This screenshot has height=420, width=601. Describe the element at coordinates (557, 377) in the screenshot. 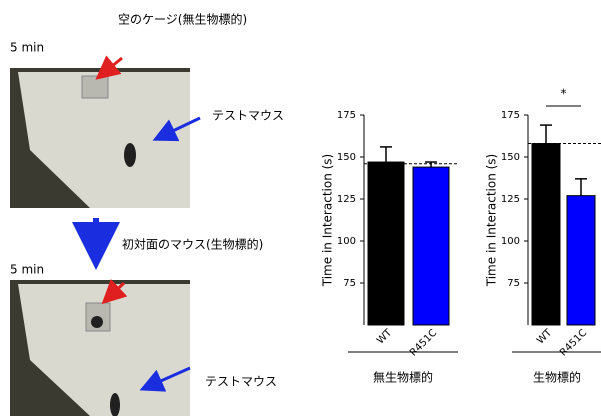

I see `x-axis-label: 生物標的` at that location.